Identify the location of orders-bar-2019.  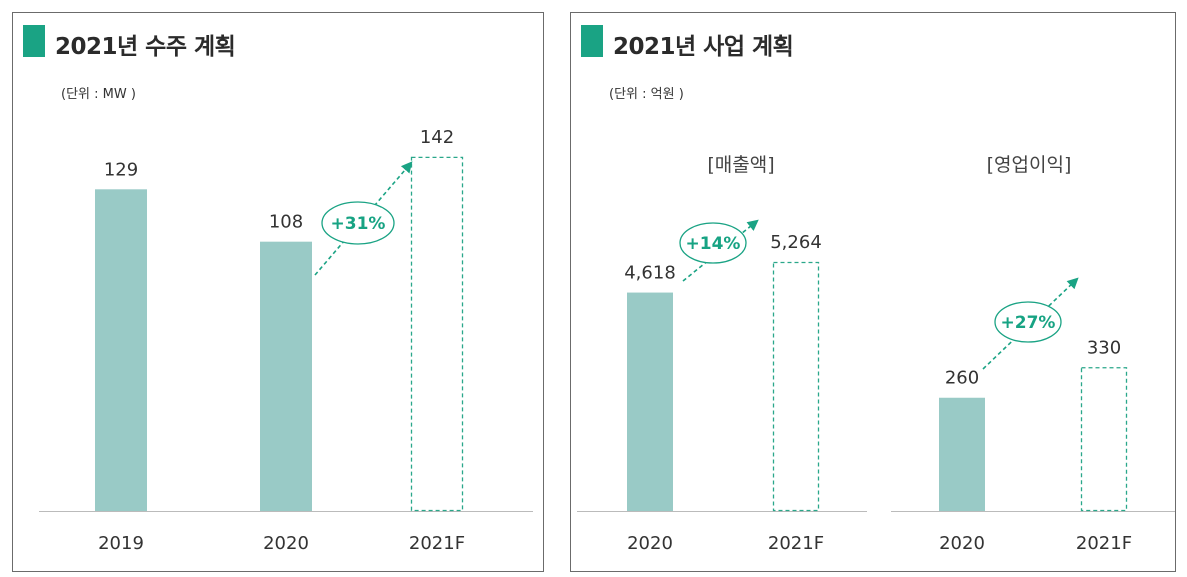
(121, 350).